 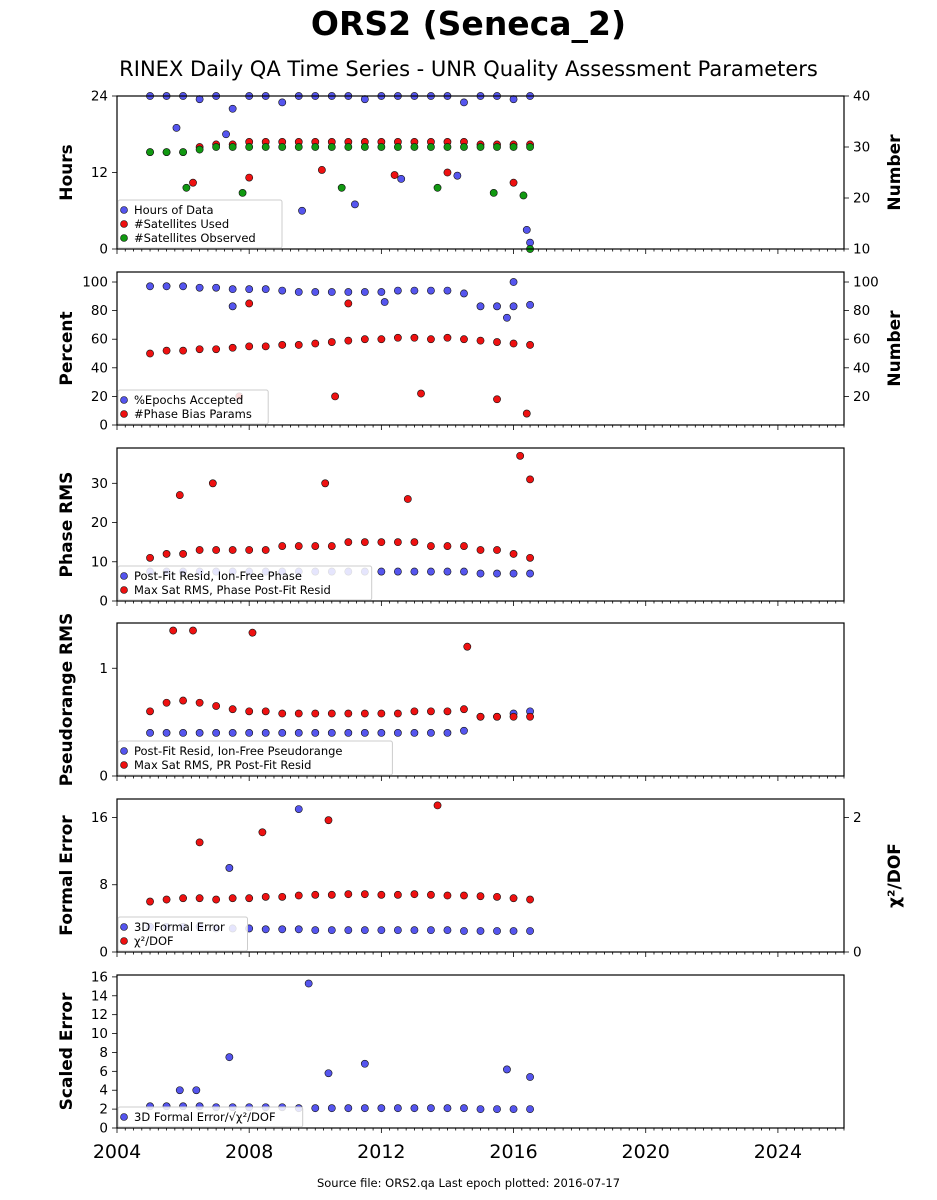 I want to click on y-tick-label: 0, so click(x=103, y=953).